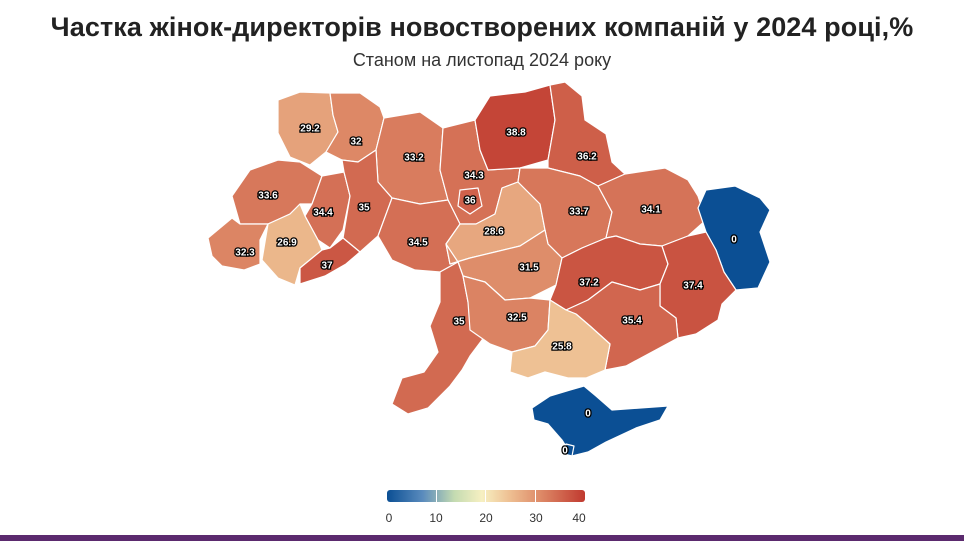  What do you see at coordinates (651, 210) in the screenshot?
I see `region-value-kharkiv: 34.1` at bounding box center [651, 210].